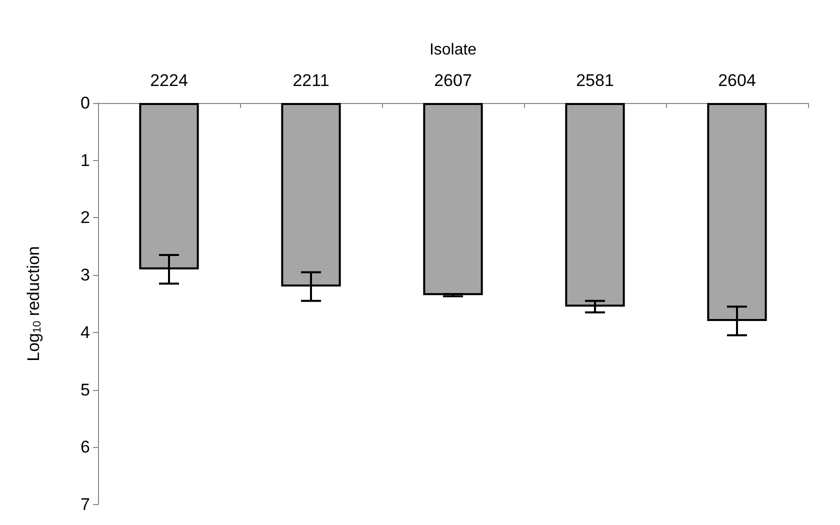 The width and height of the screenshot is (840, 525). I want to click on y-tick-label: 4, so click(85, 332).